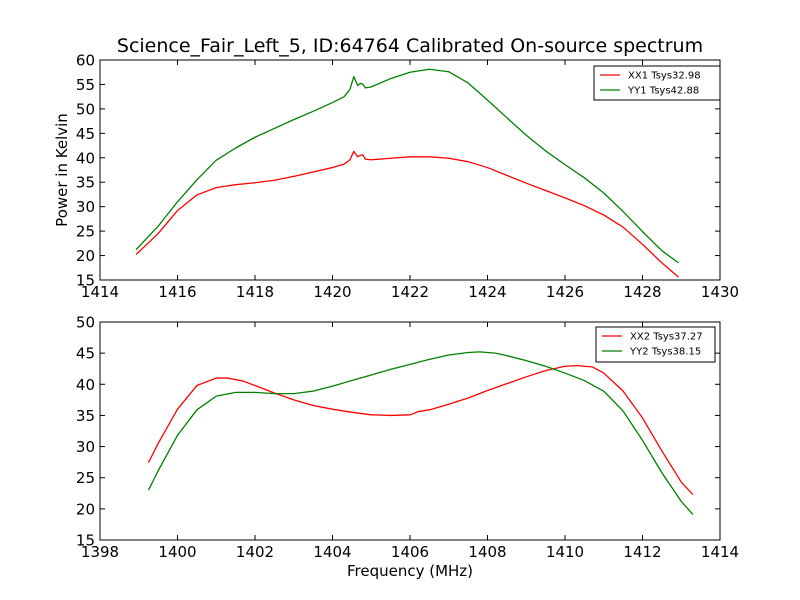 This screenshot has width=800, height=600. Describe the element at coordinates (665, 352) in the screenshot. I see `legend-entry: YY2 Tsys38.15` at that location.